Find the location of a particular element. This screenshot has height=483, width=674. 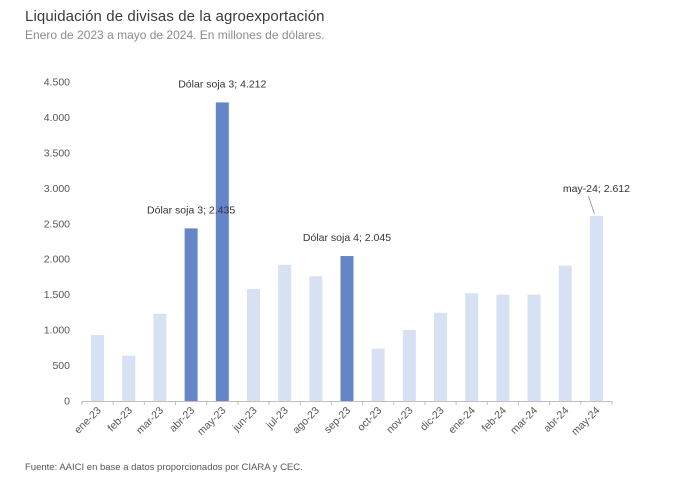

y-tick-label: 2.500 is located at coordinates (57, 224).